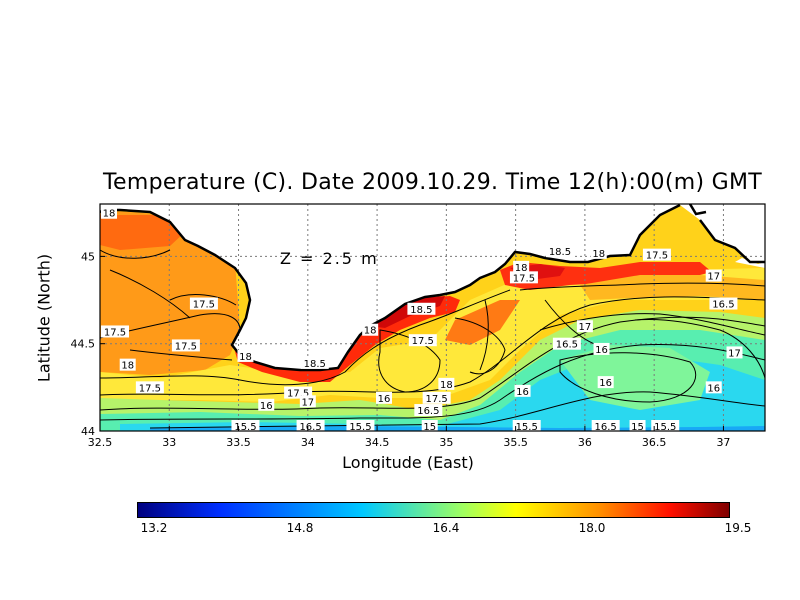 This screenshot has height=600, width=800. Describe the element at coordinates (433, 510) in the screenshot. I see `colorbar` at that location.